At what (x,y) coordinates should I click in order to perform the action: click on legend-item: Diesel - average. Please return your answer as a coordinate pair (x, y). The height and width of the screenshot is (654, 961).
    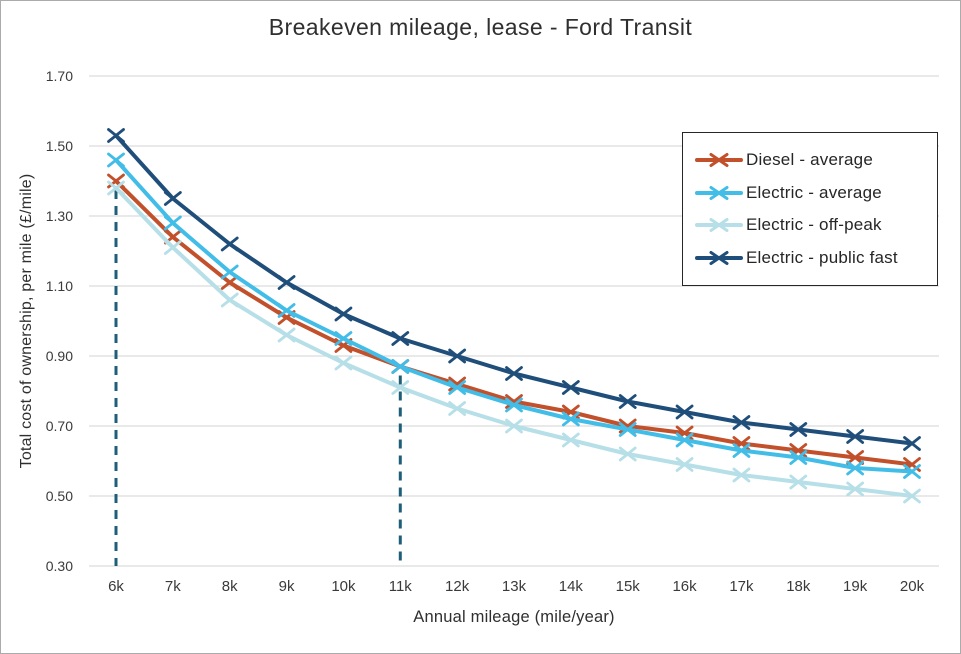
    Looking at the image, I should click on (814, 160).